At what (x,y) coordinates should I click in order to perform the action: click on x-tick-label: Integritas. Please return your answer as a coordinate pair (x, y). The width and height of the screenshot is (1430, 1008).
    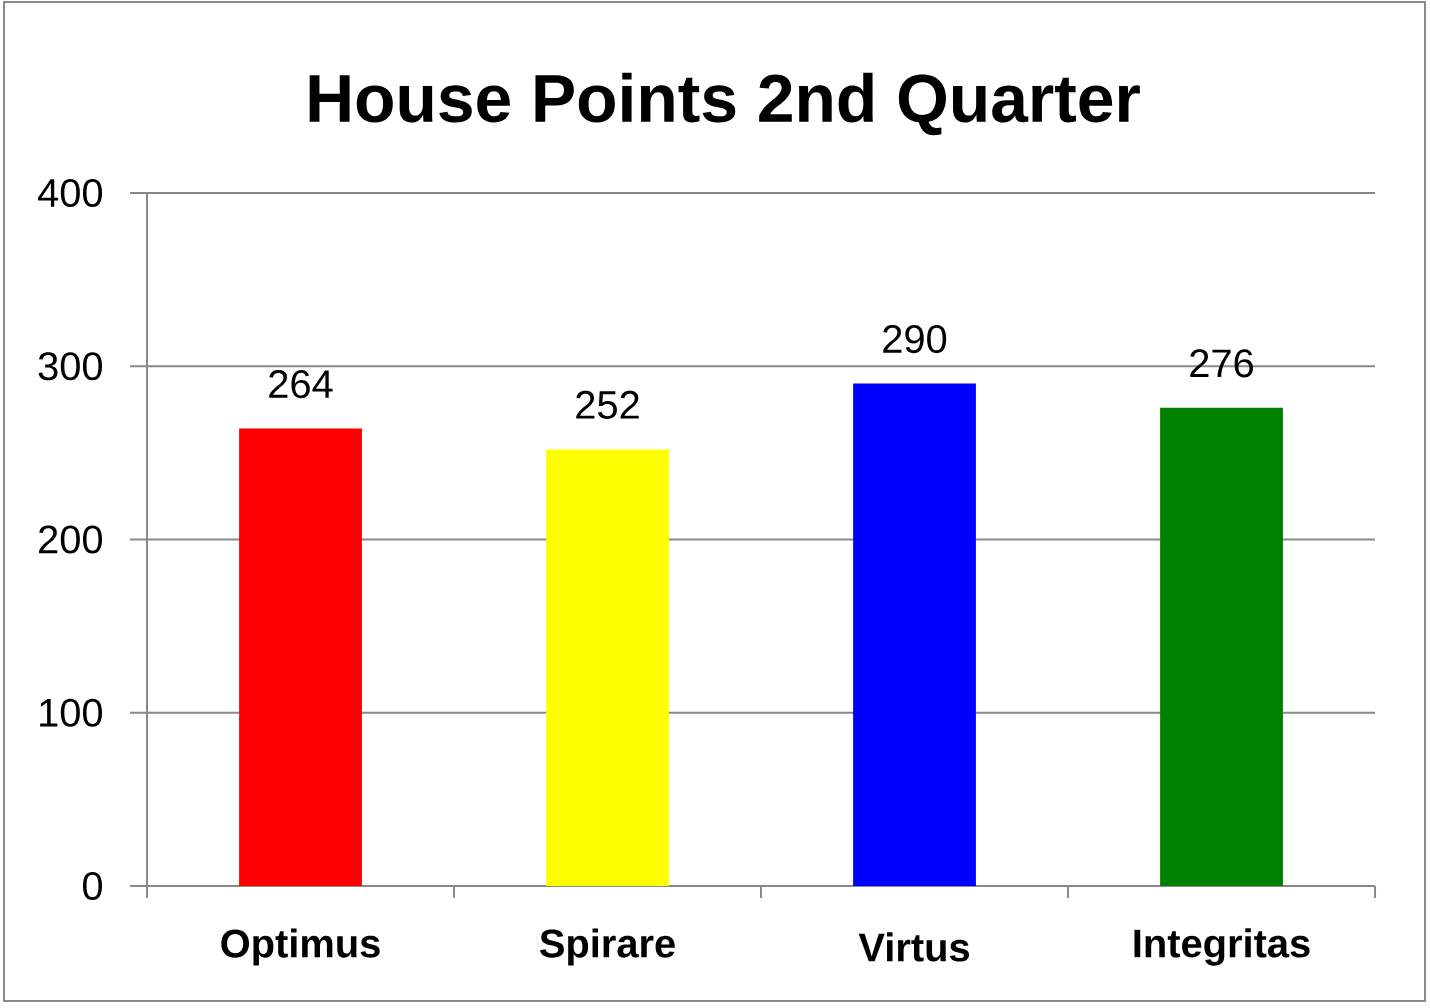
    Looking at the image, I should click on (1222, 947).